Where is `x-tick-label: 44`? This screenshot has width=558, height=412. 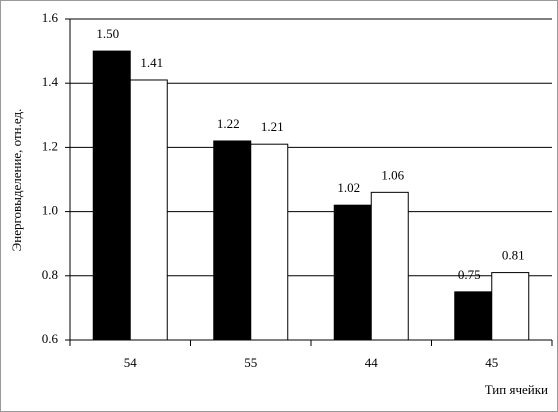 x-tick-label: 44 is located at coordinates (372, 362).